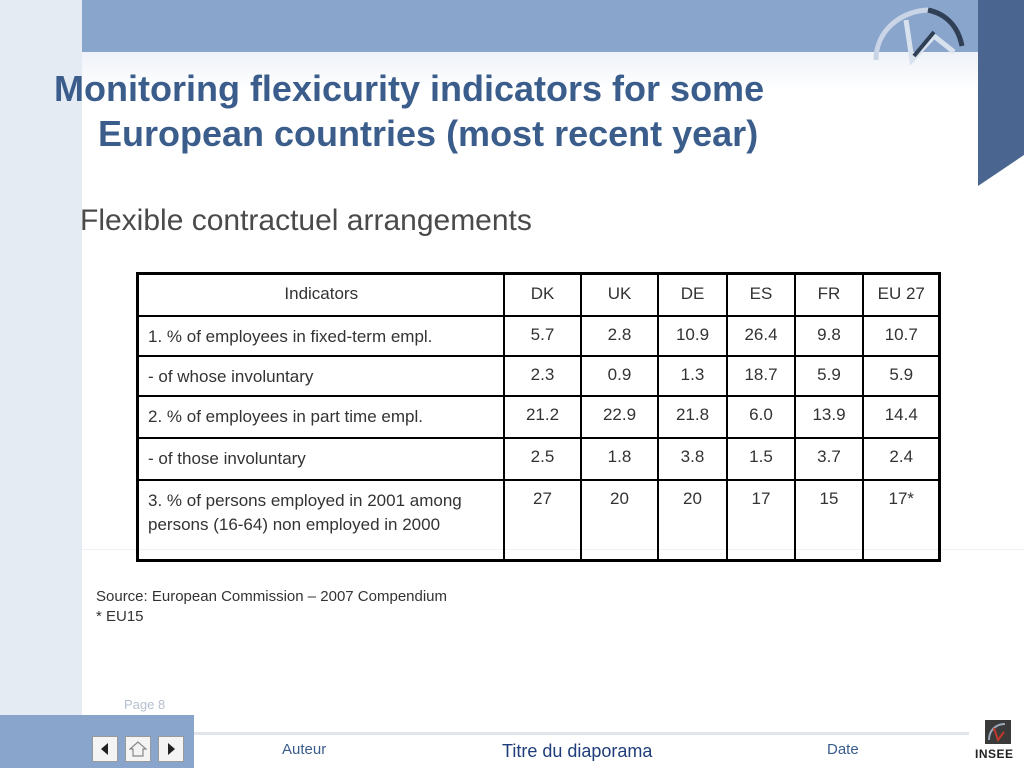 The width and height of the screenshot is (1024, 768). Describe the element at coordinates (542, 459) in the screenshot. I see `table-cell: 2.5` at that location.